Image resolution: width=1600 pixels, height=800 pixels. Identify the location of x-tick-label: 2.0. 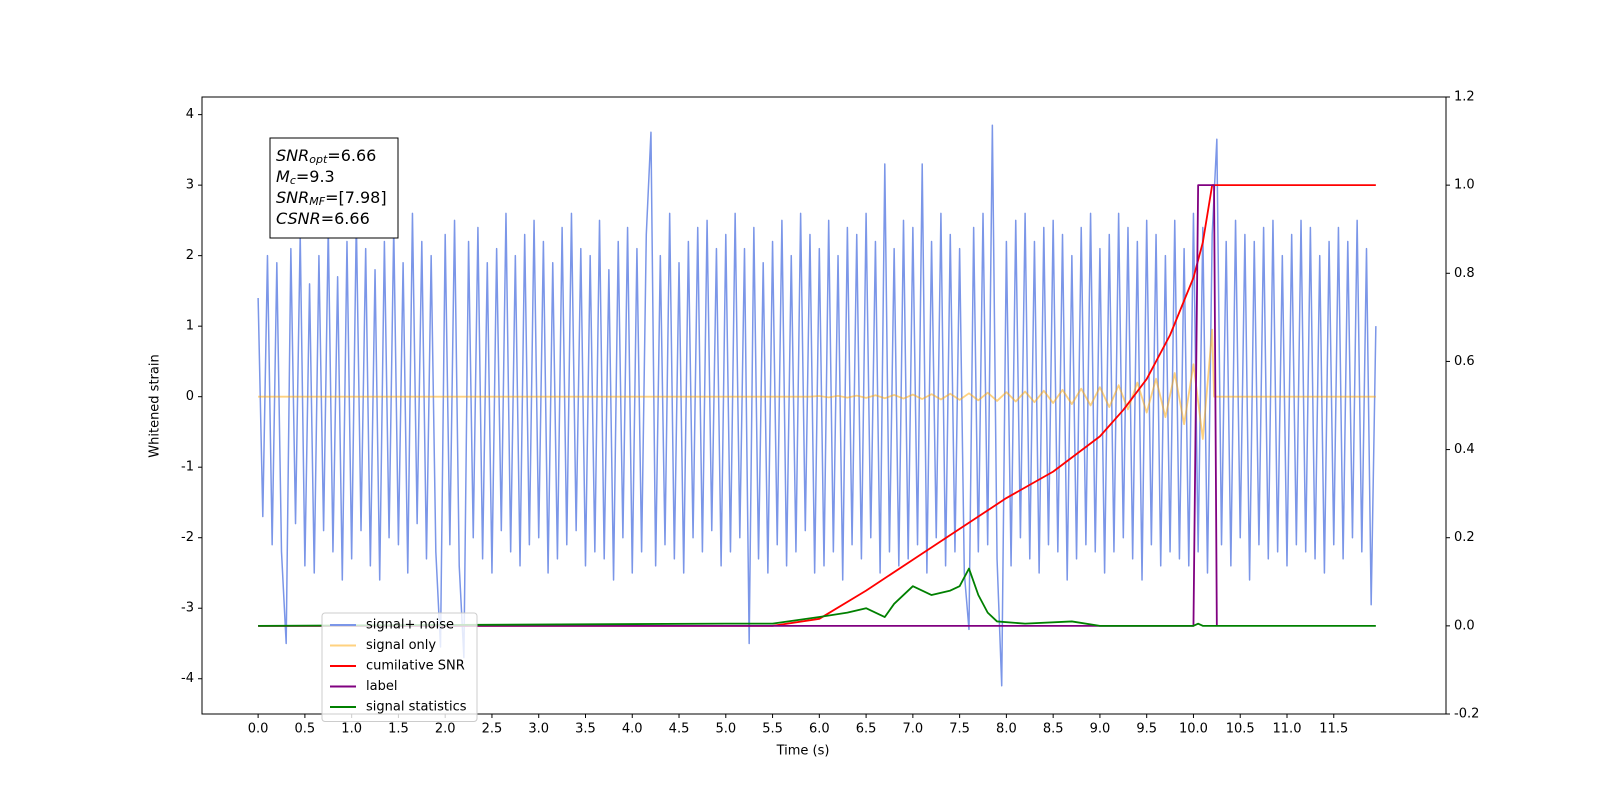
(445, 729).